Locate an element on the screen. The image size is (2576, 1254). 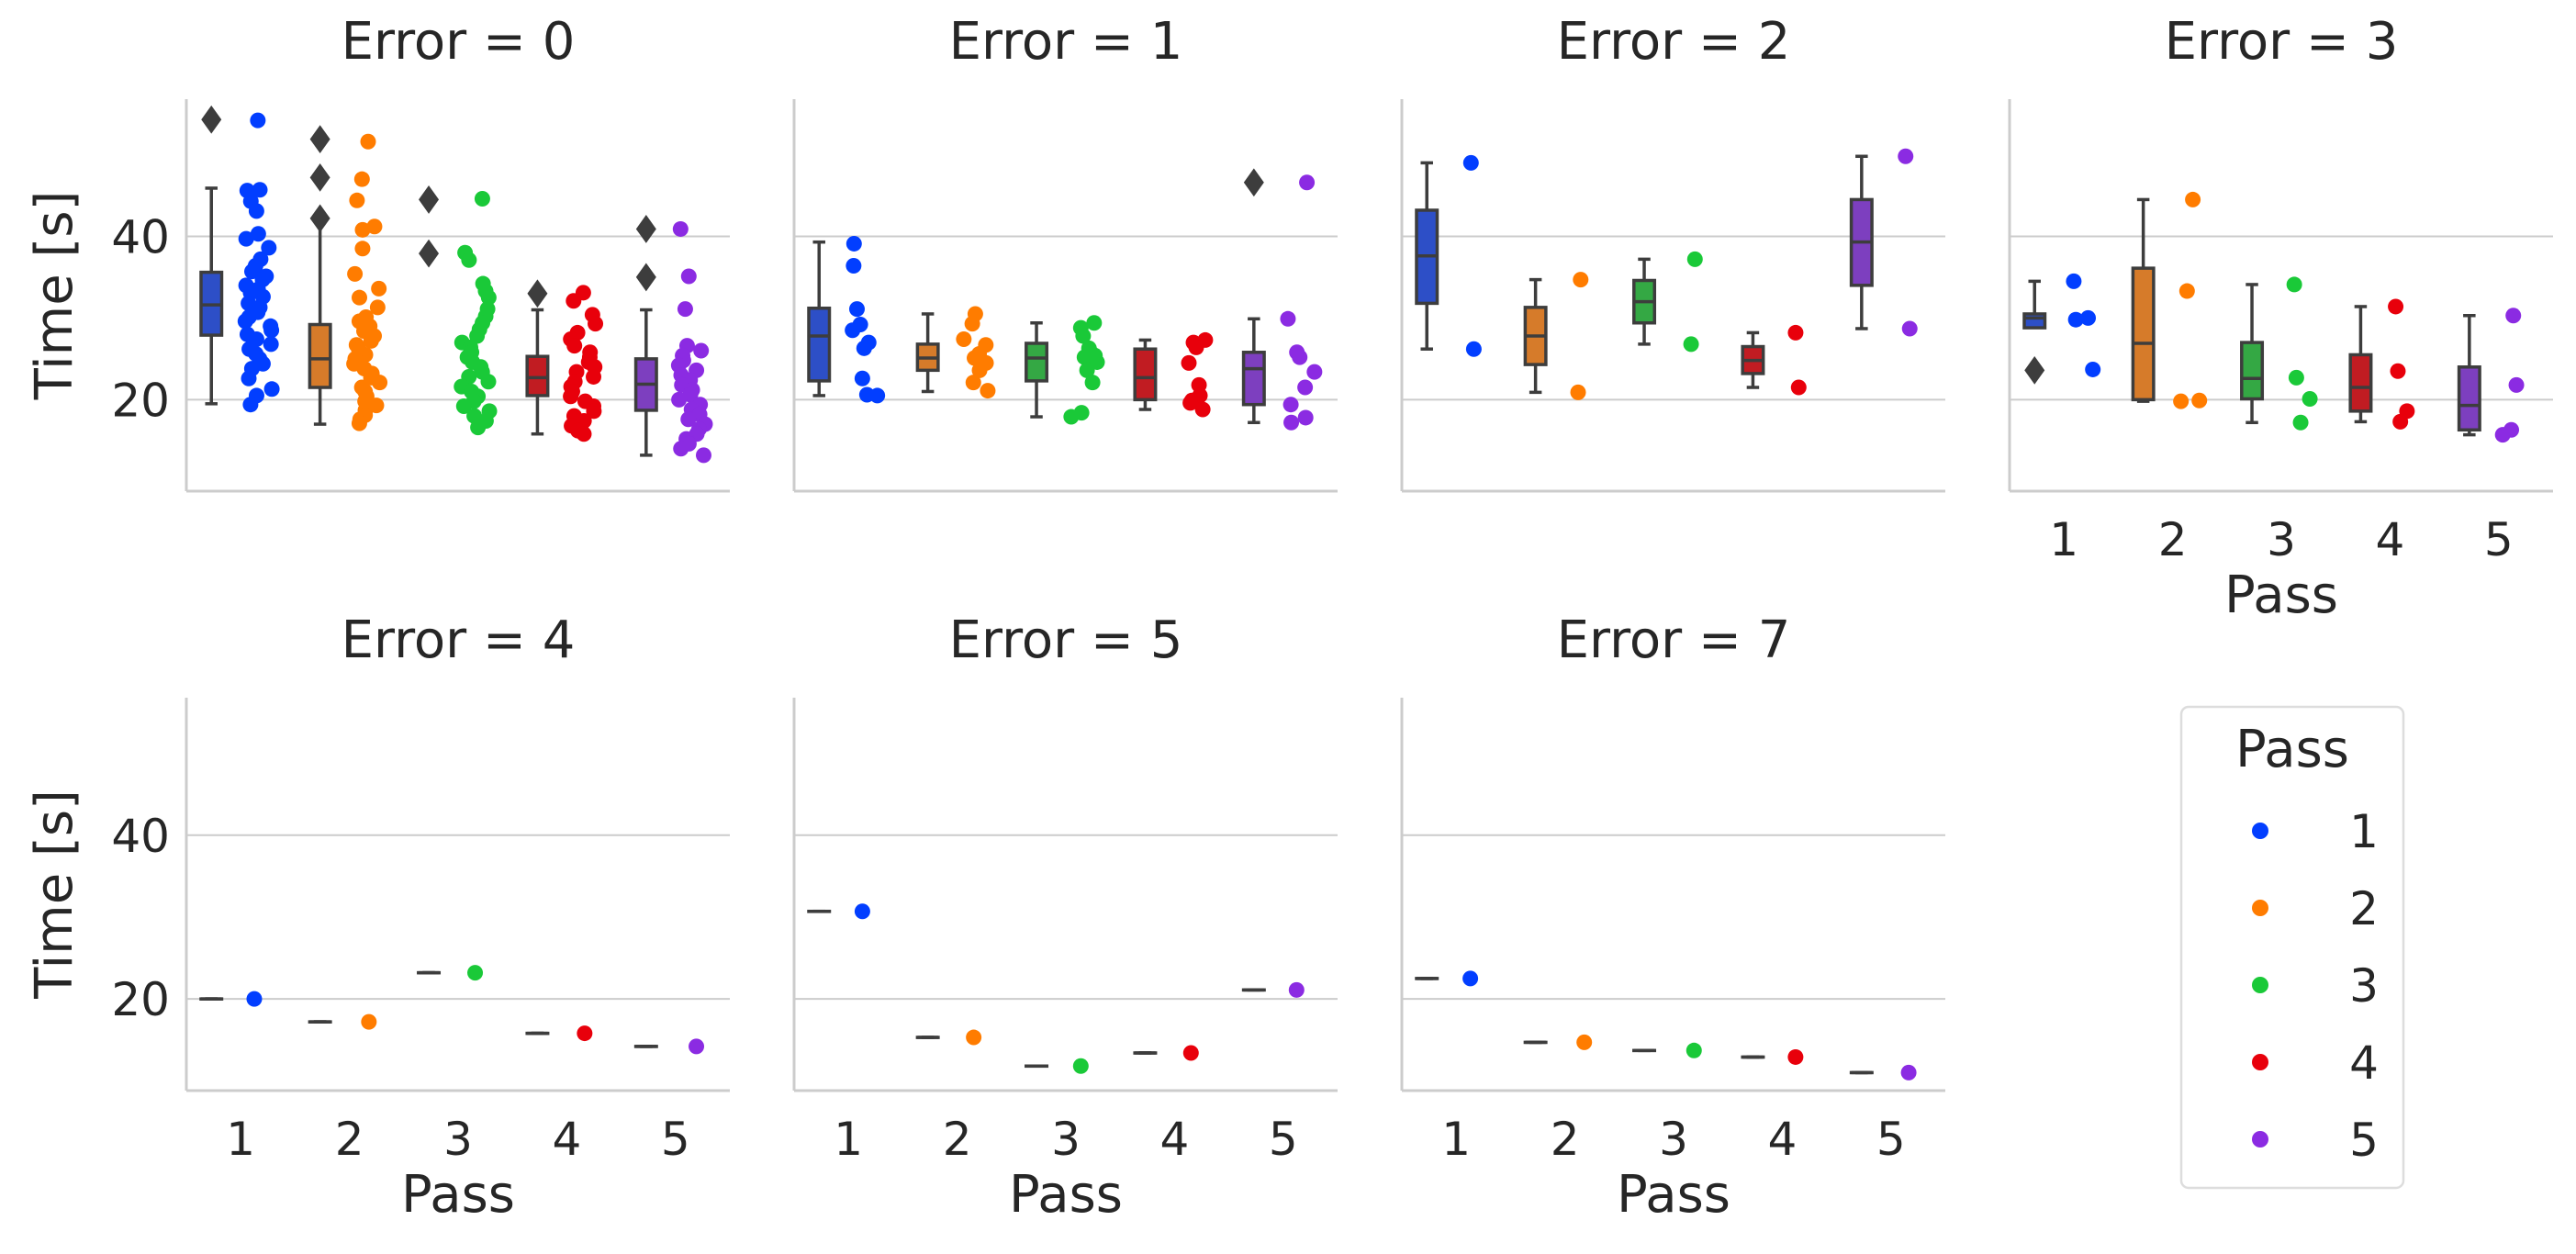
x-tick-label: 1 is located at coordinates (240, 1139).